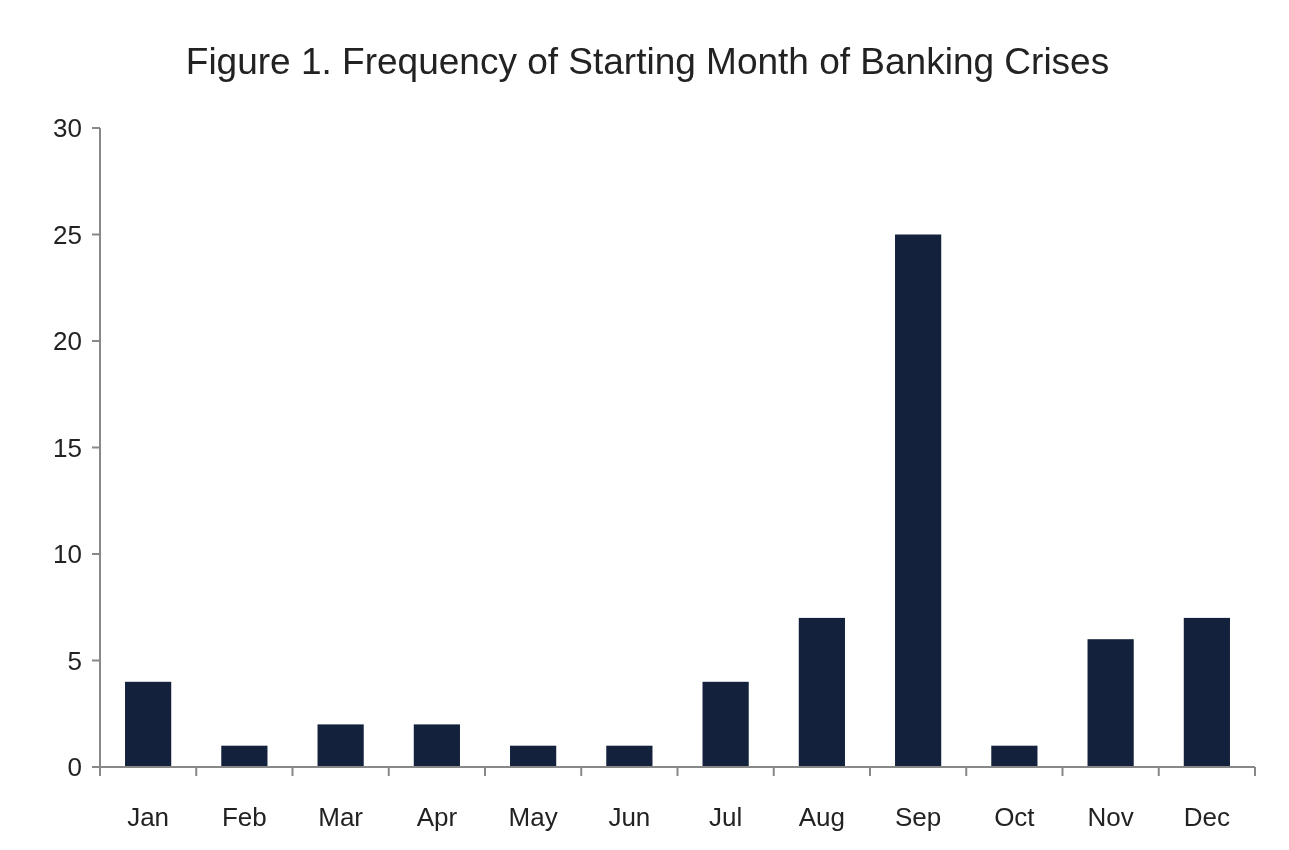 The height and width of the screenshot is (850, 1289). What do you see at coordinates (726, 817) in the screenshot?
I see `x-tick-label: Jul` at bounding box center [726, 817].